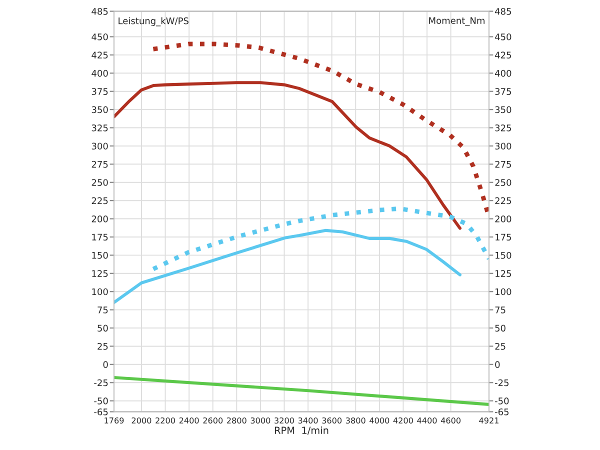 The width and height of the screenshot is (600, 450). What do you see at coordinates (501, 401) in the screenshot?
I see `y2-tick-label: -50` at bounding box center [501, 401].